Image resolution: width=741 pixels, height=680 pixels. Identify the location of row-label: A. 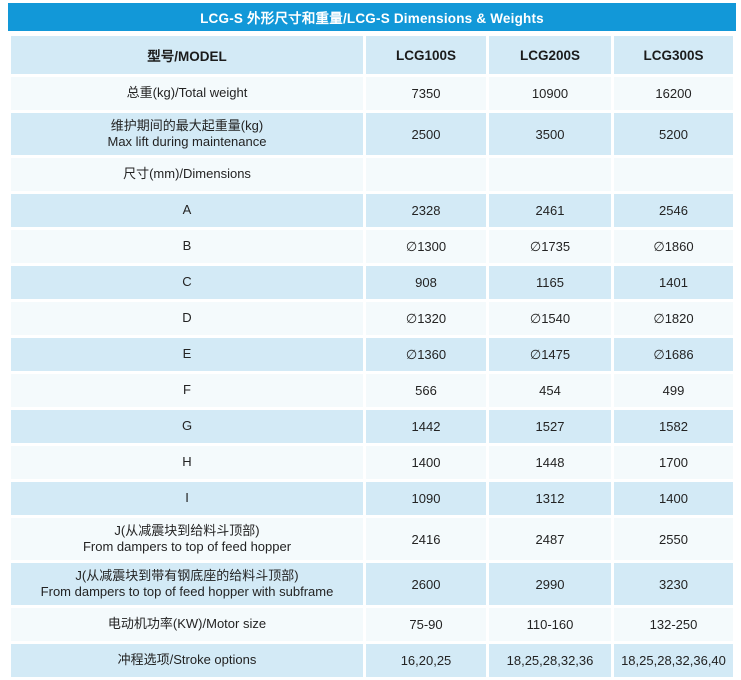
(187, 210).